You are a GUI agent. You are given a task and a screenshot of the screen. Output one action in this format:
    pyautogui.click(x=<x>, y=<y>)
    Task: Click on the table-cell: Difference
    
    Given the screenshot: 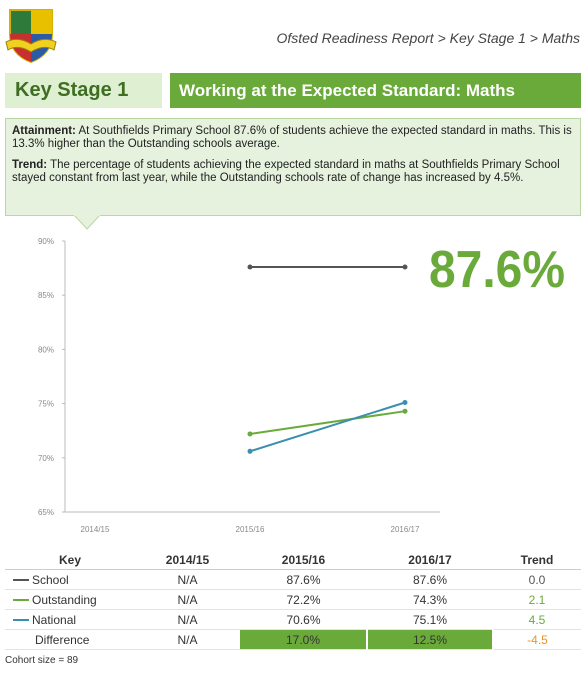 What is the action you would take?
    pyautogui.click(x=70, y=639)
    